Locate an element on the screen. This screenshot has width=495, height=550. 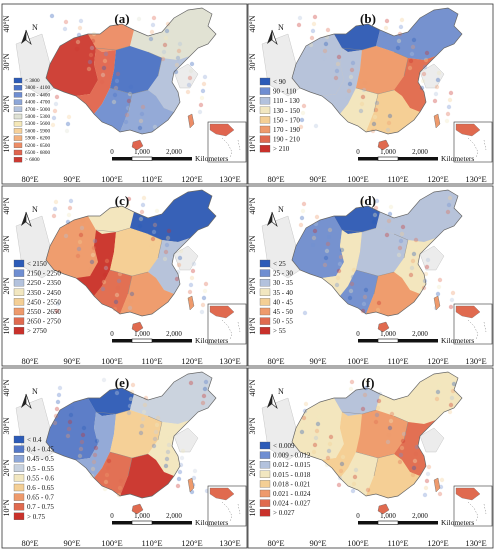
region-south is located at coordinates (147, 112).